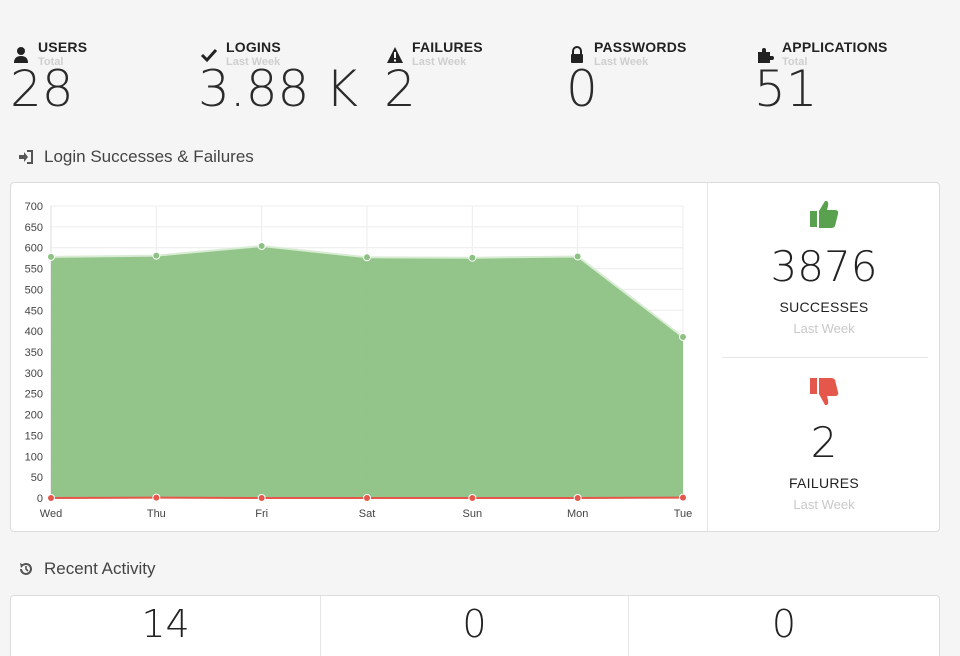  Describe the element at coordinates (34, 457) in the screenshot. I see `y-tick-label: 100` at that location.